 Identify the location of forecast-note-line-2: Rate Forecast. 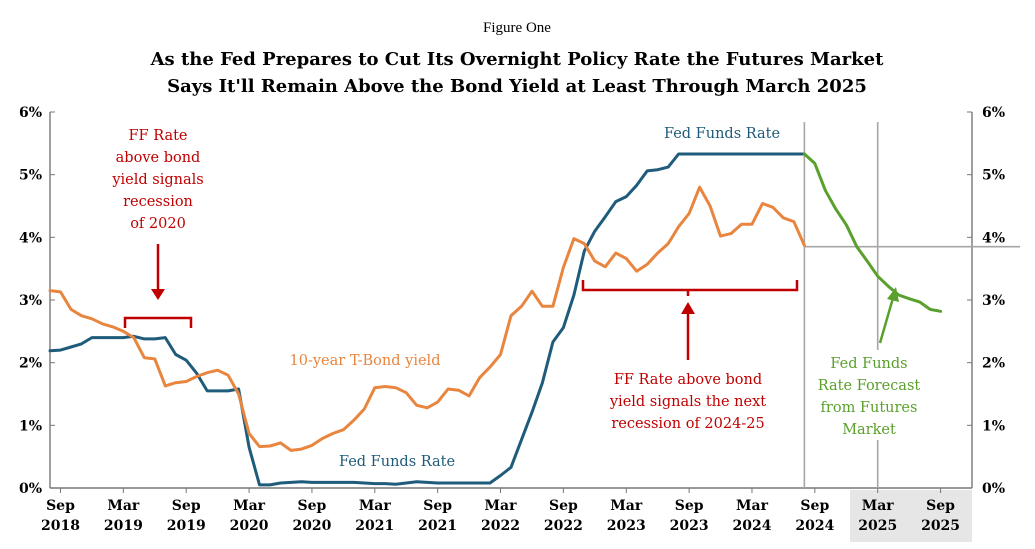
(869, 386).